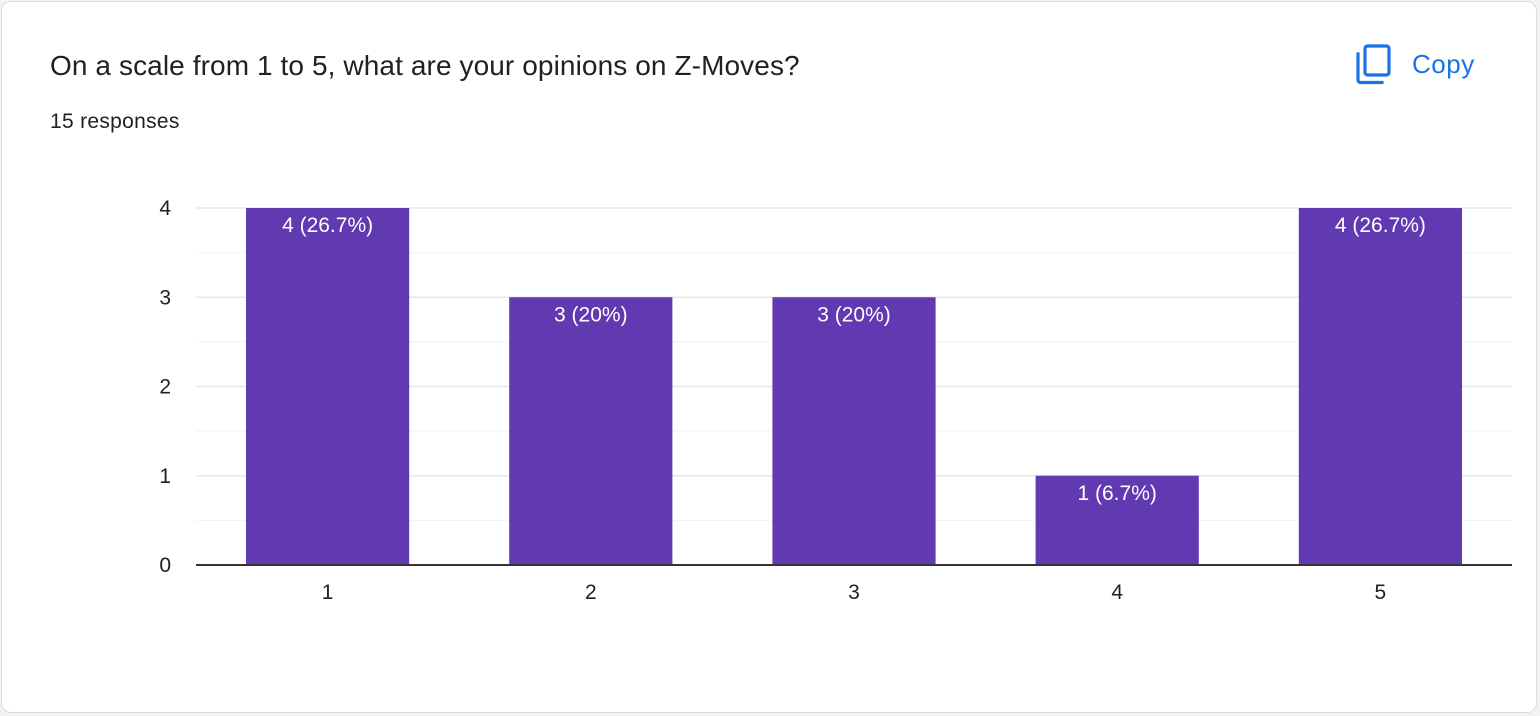  What do you see at coordinates (1373, 64) in the screenshot?
I see `copy-icon` at bounding box center [1373, 64].